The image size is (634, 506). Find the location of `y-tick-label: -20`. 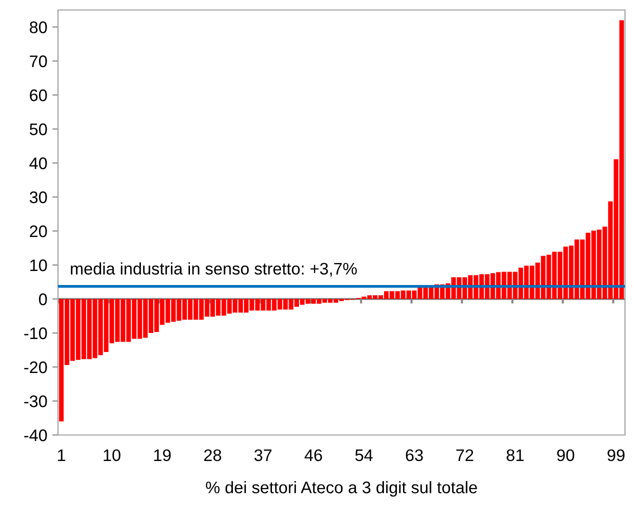

y-tick-label: -20 is located at coordinates (35, 367).